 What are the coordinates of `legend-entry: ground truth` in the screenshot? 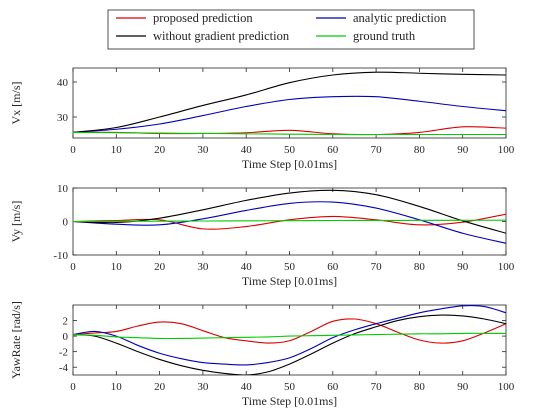 It's located at (366, 36).